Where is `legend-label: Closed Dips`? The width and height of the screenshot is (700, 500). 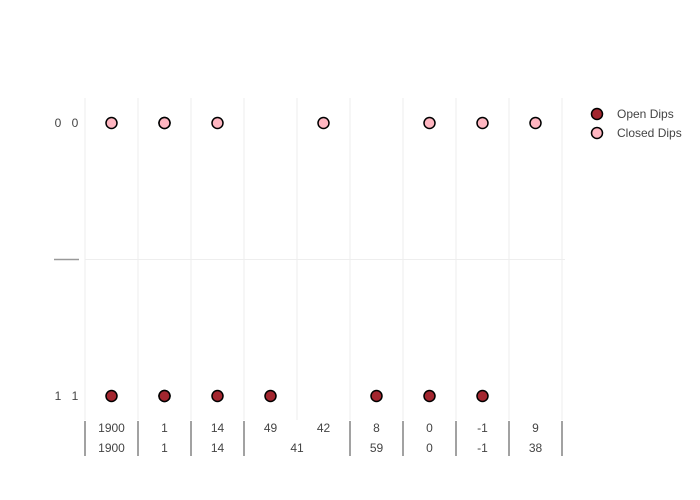
legend-label: Closed Dips is located at coordinates (649, 133).